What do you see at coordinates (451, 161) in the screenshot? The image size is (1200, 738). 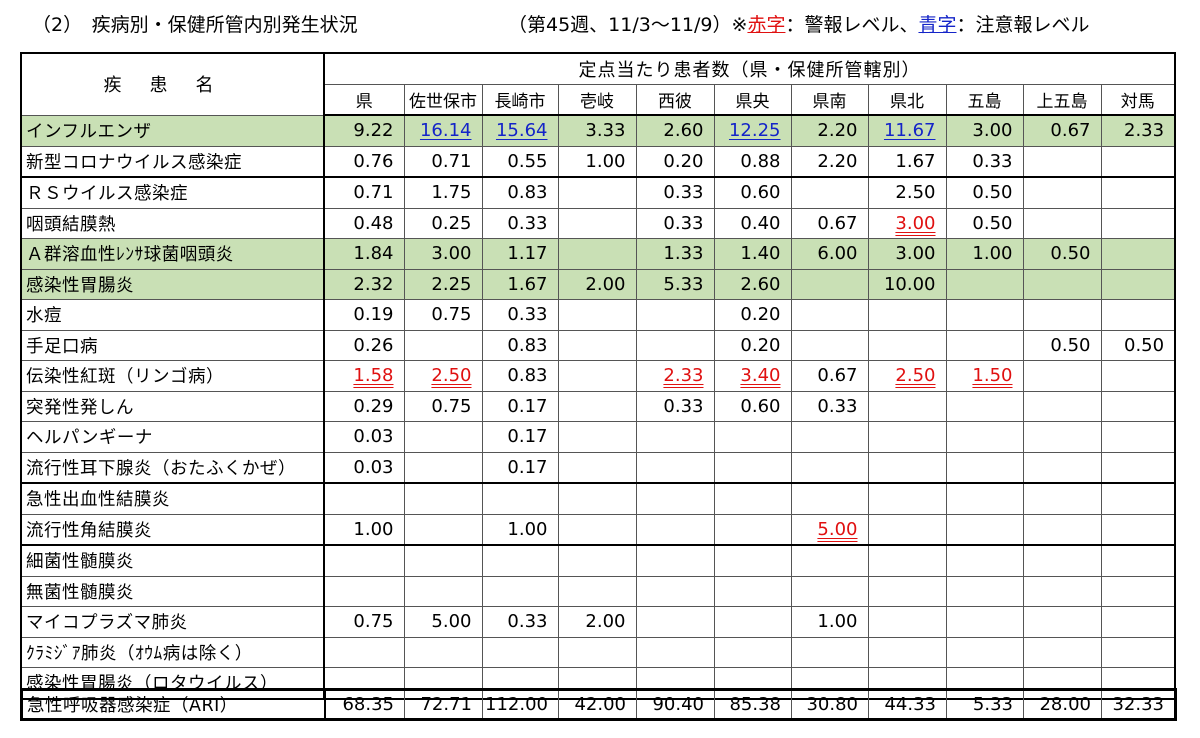 I see `rate-value: 0.71` at bounding box center [451, 161].